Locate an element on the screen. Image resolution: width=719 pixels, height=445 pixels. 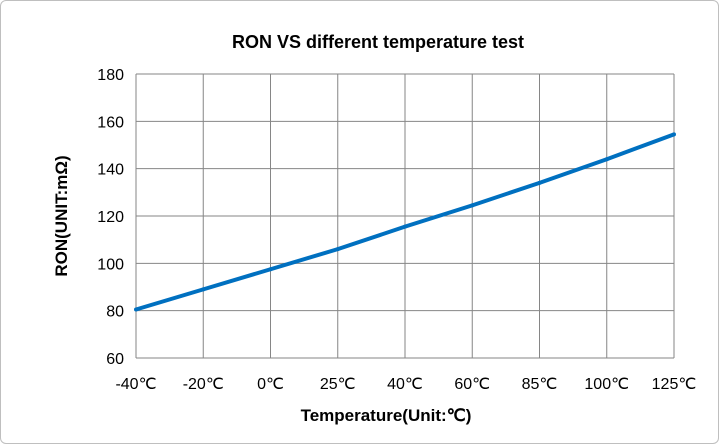
x-tick-label: -20℃ is located at coordinates (203, 384).